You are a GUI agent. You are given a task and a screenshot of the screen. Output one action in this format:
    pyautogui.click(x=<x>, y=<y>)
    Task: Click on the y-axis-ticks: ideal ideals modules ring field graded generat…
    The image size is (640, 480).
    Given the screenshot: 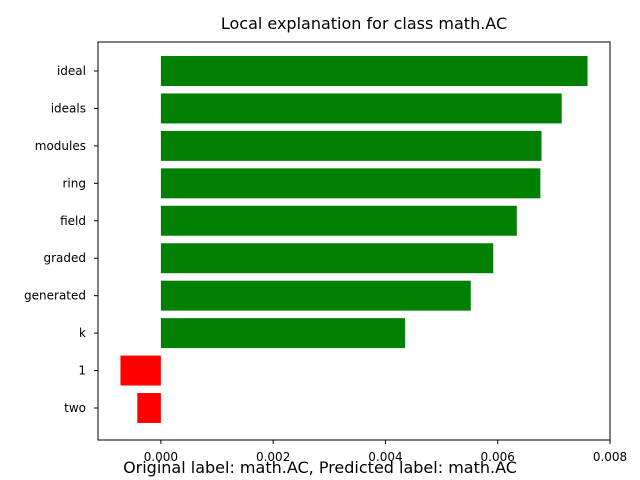 What is the action you would take?
    pyautogui.click(x=61, y=239)
    